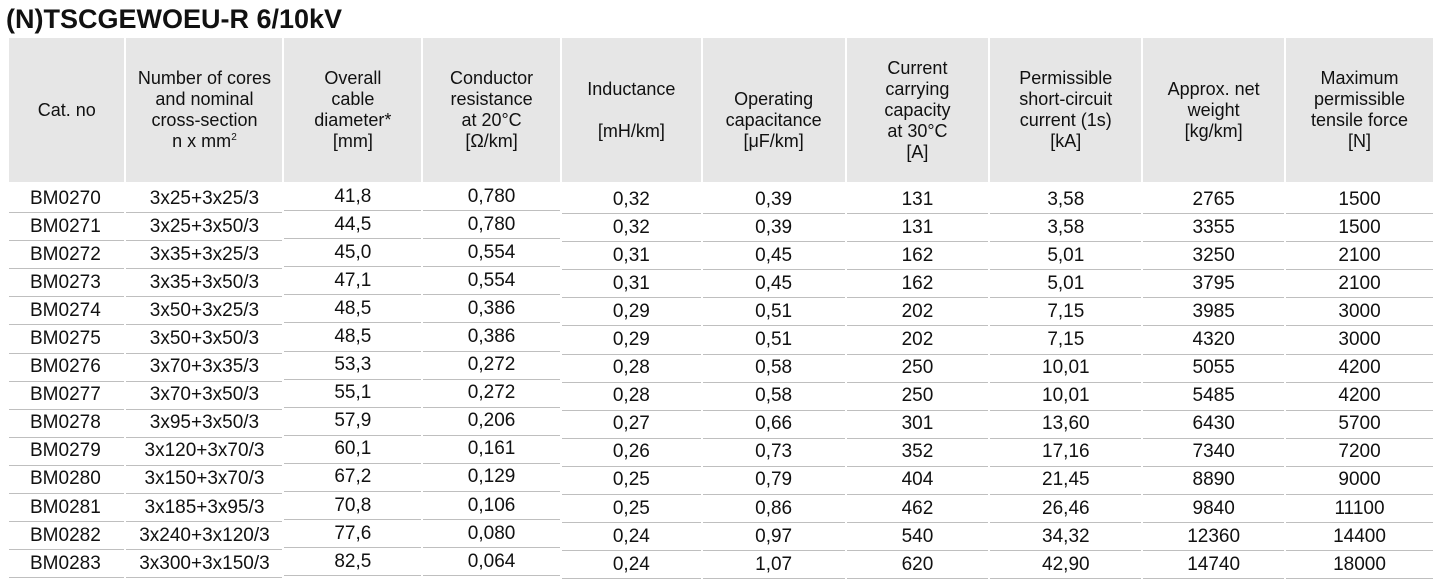 Image resolution: width=1440 pixels, height=579 pixels. What do you see at coordinates (1214, 453) in the screenshot?
I see `table-cell: 7340` at bounding box center [1214, 453].